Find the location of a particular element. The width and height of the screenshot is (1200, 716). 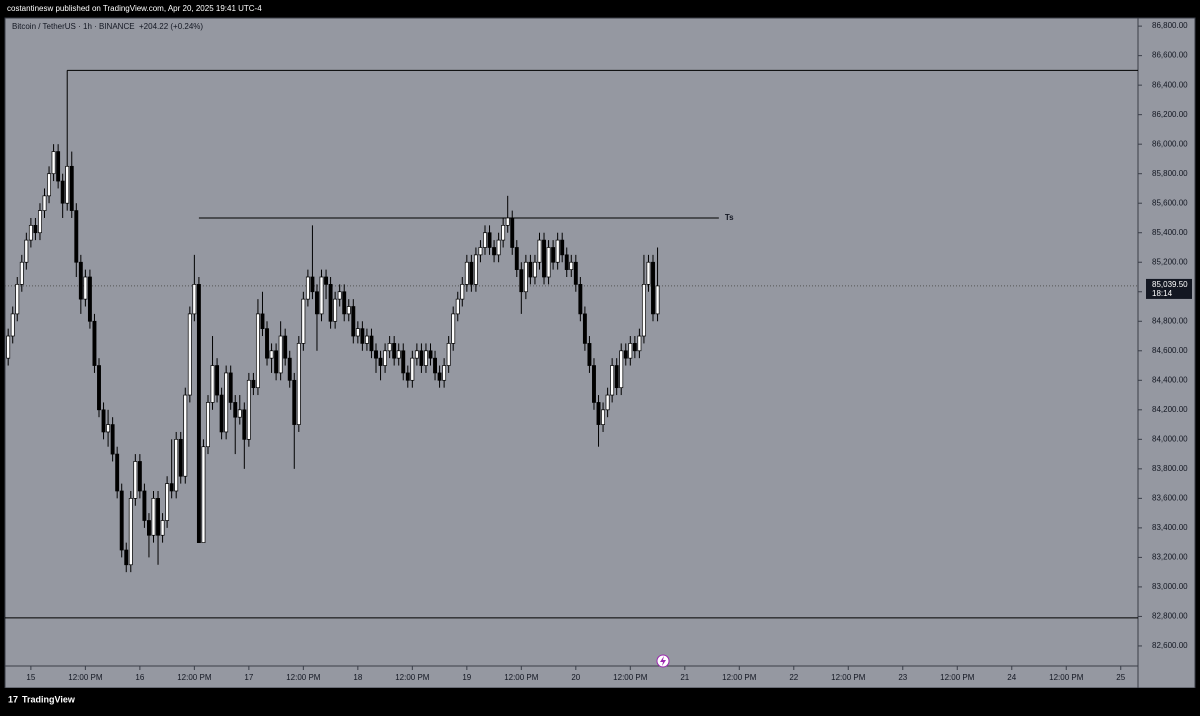

y-tick-label: 83,600.00 is located at coordinates (1170, 497).